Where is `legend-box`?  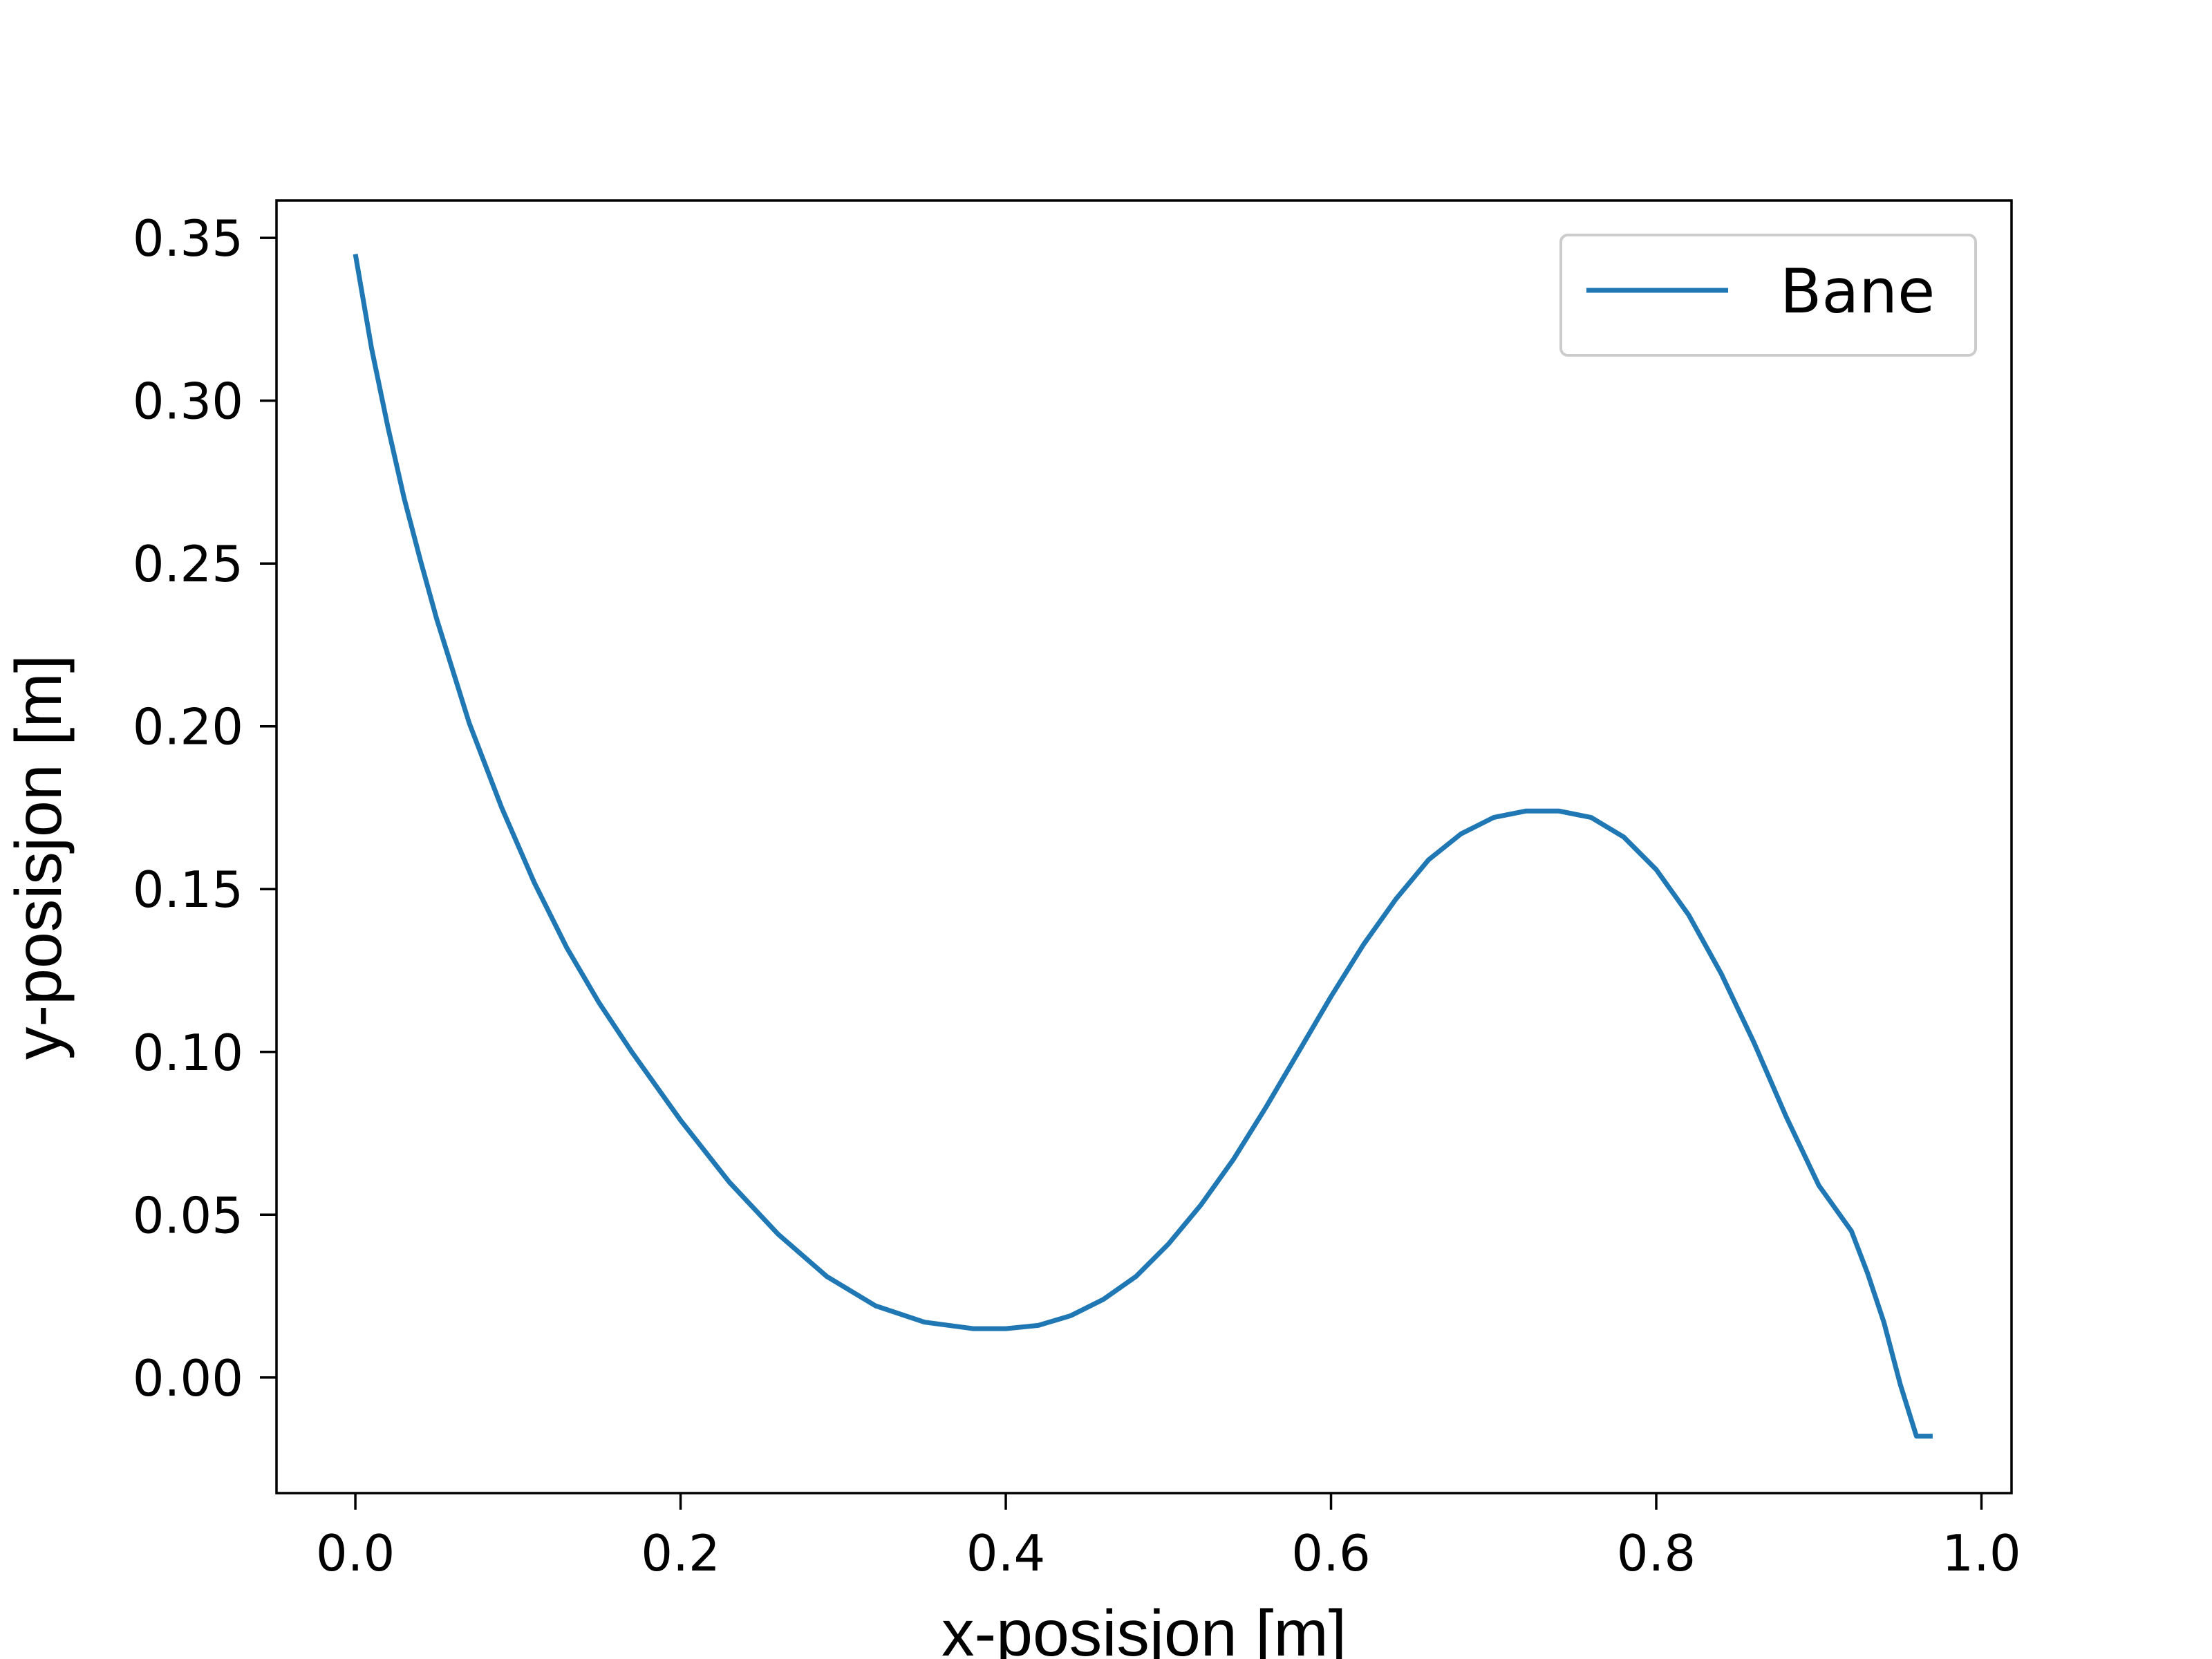 legend-box is located at coordinates (1768, 296).